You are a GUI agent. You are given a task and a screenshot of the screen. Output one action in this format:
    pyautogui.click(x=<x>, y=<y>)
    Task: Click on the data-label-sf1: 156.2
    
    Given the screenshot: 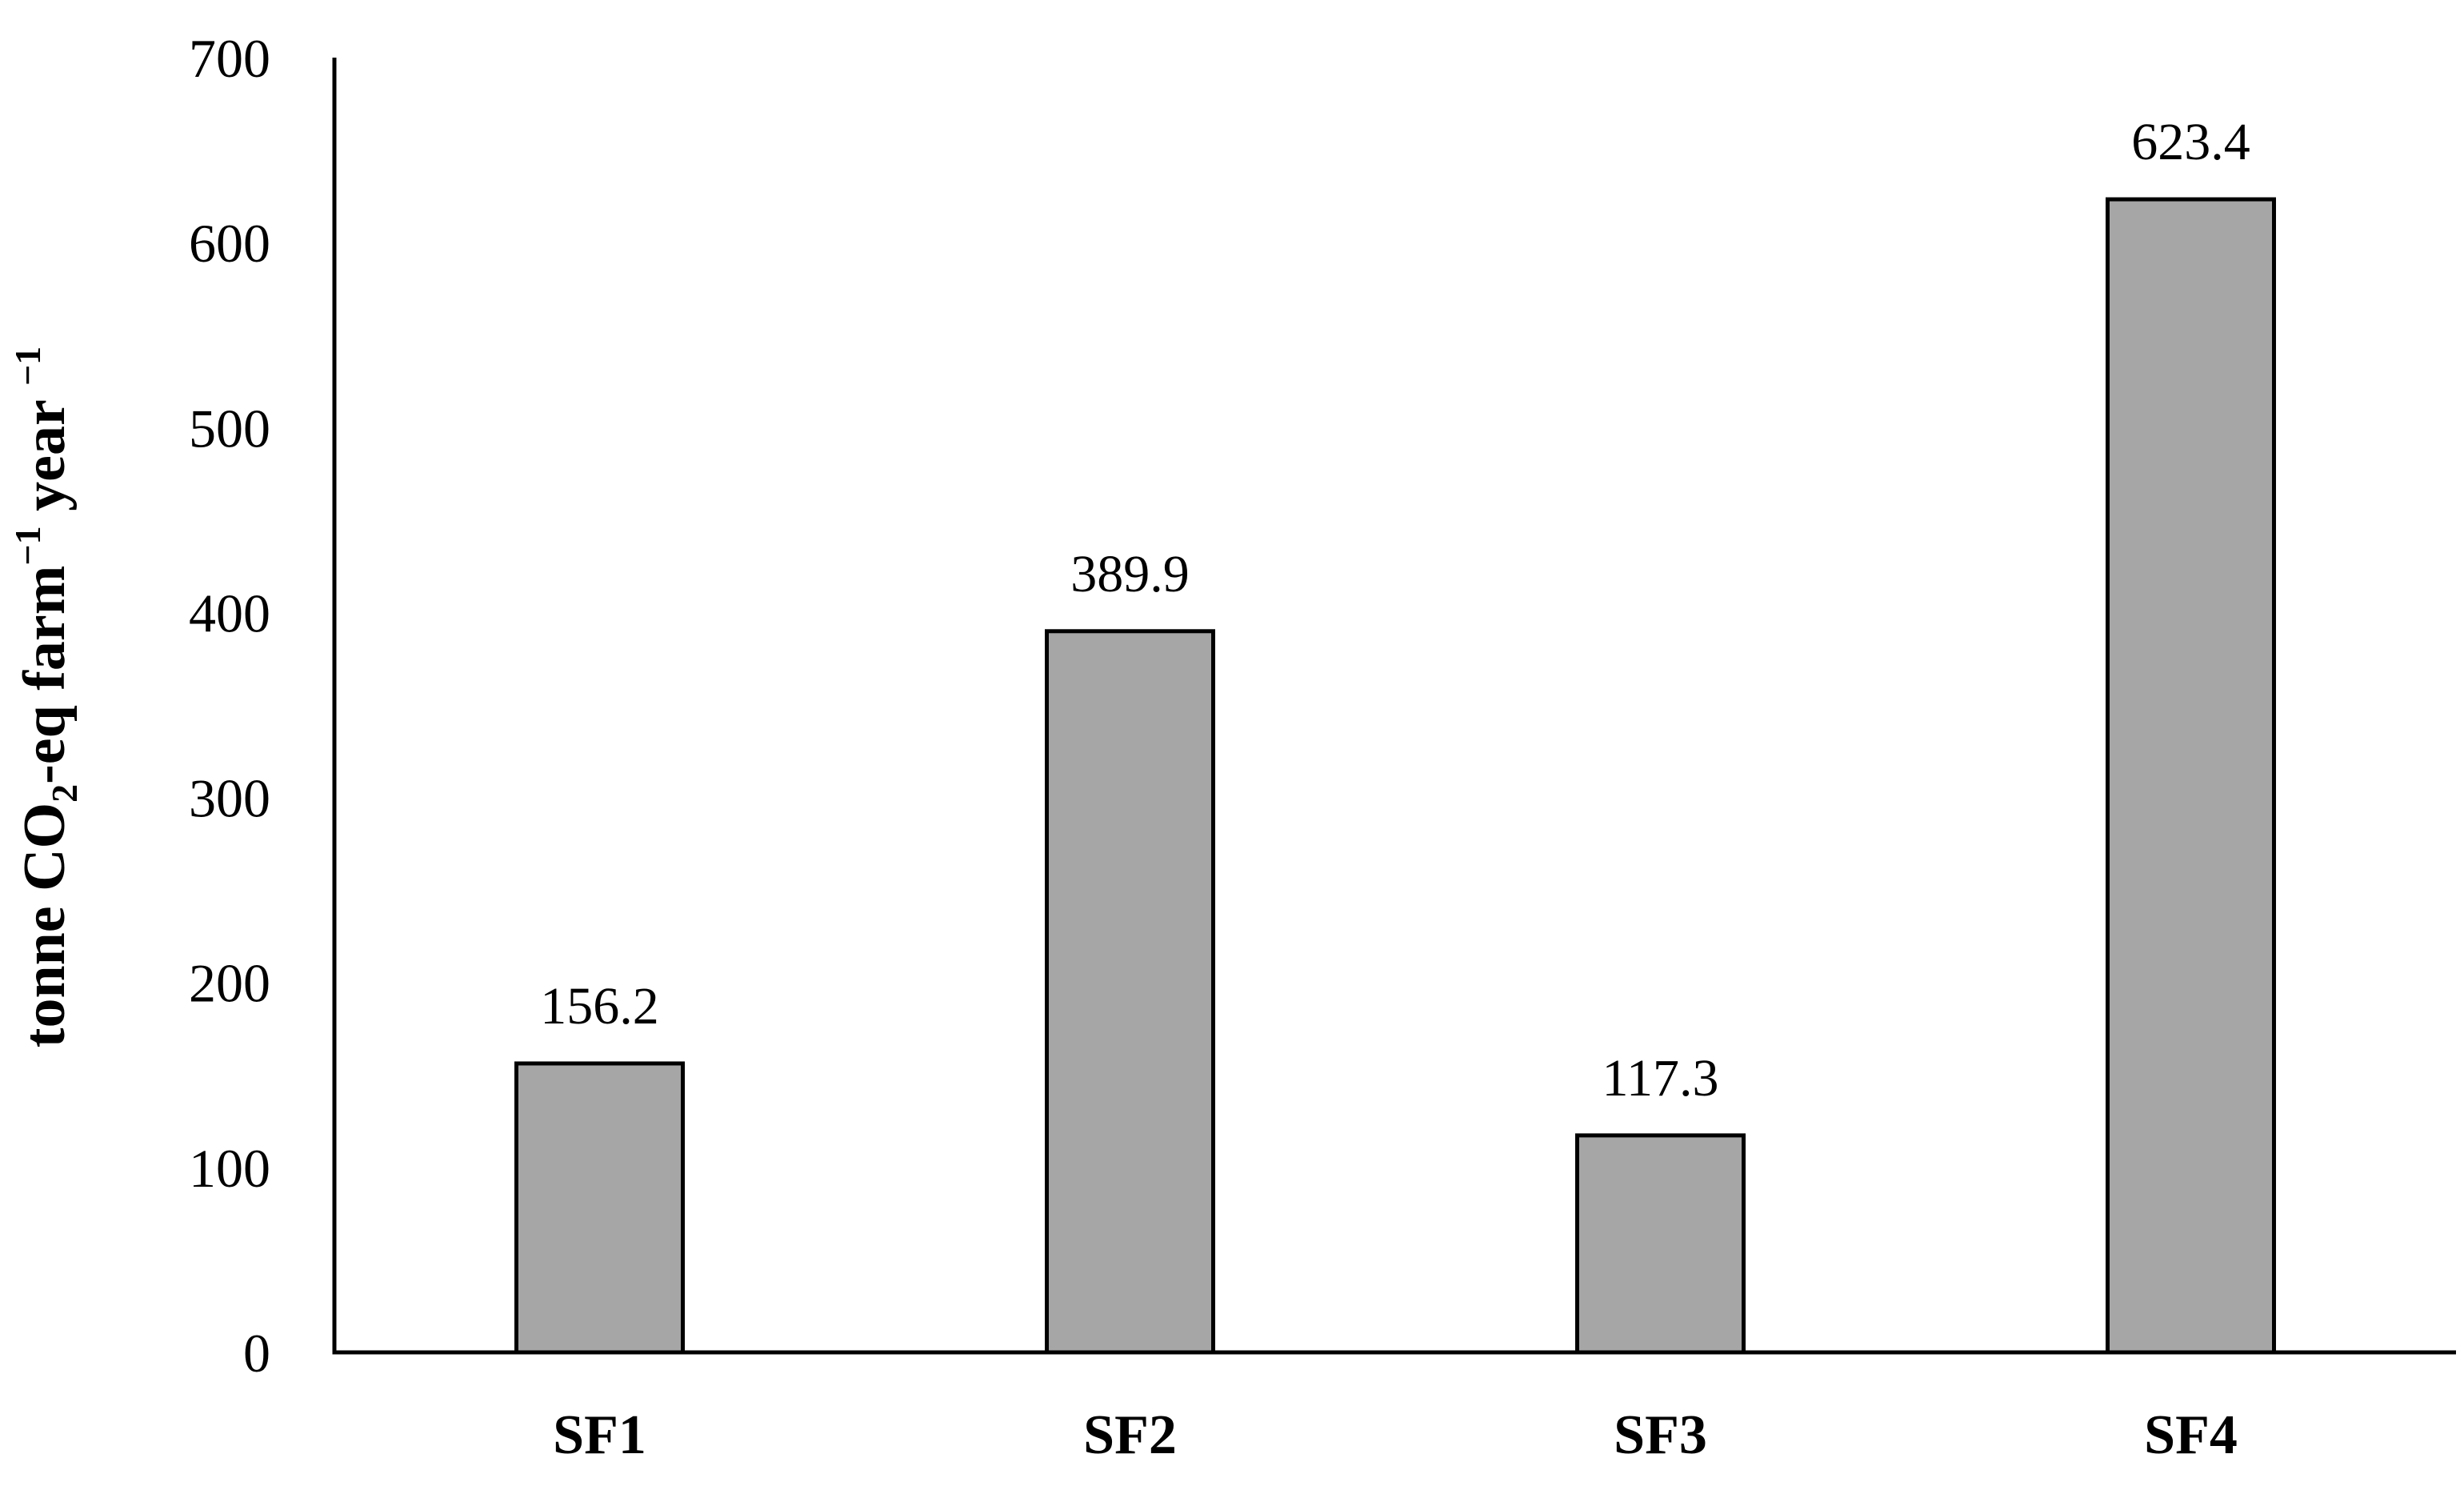 What is the action you would take?
    pyautogui.click(x=599, y=1006)
    